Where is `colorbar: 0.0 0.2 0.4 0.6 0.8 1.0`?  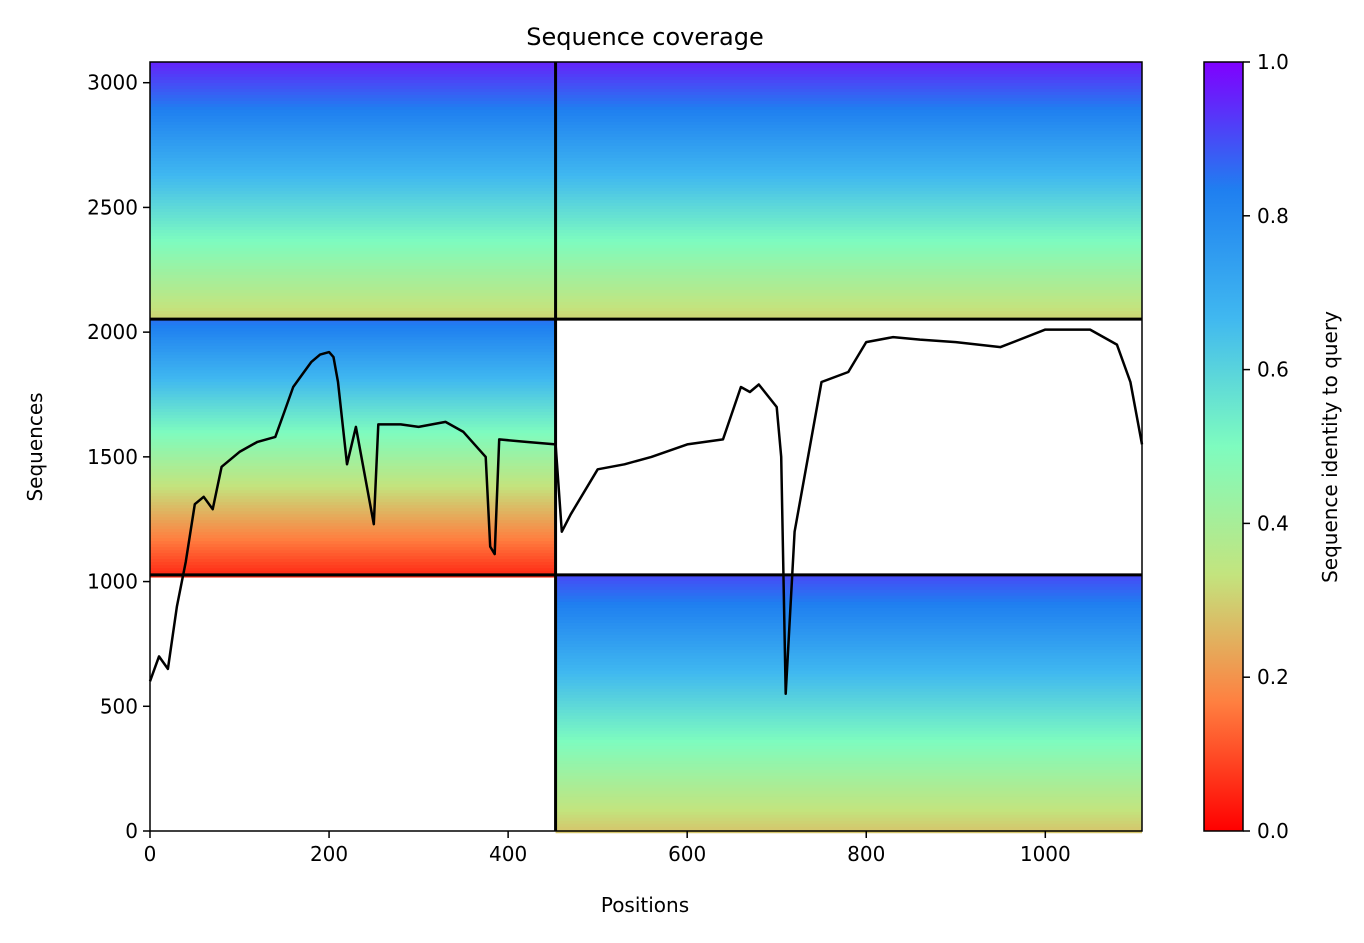
colorbar: 0.0 0.2 0.4 0.6 0.8 1.0 is located at coordinates (1246, 446).